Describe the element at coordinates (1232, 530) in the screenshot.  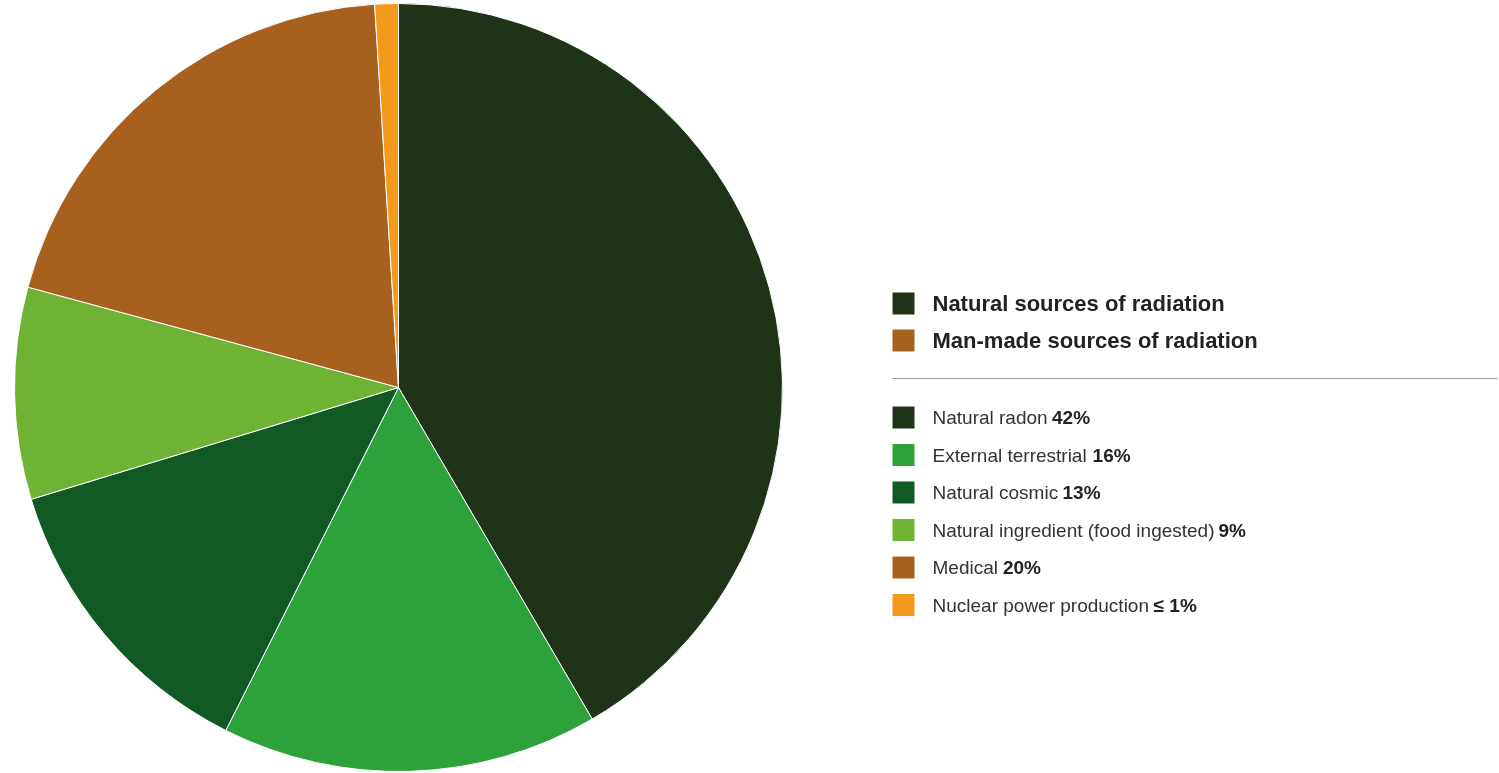
I see `data-label: 9%` at that location.